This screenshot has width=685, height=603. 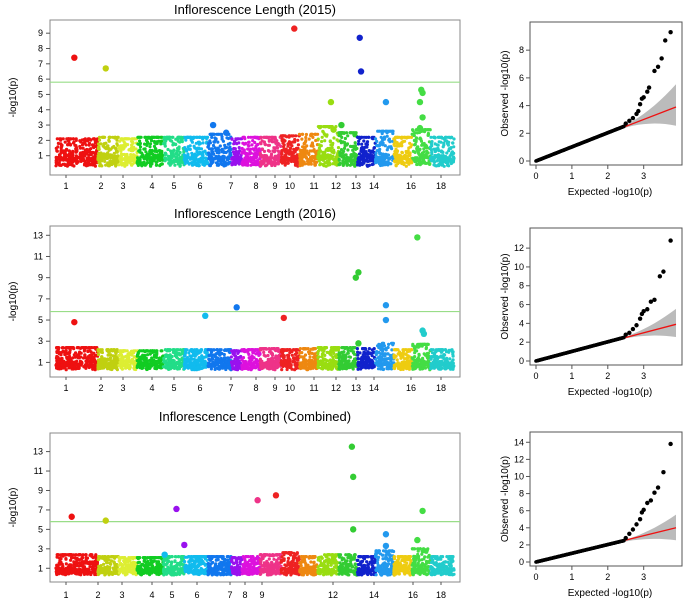 I want to click on chromosome-label: 14, so click(x=374, y=388).